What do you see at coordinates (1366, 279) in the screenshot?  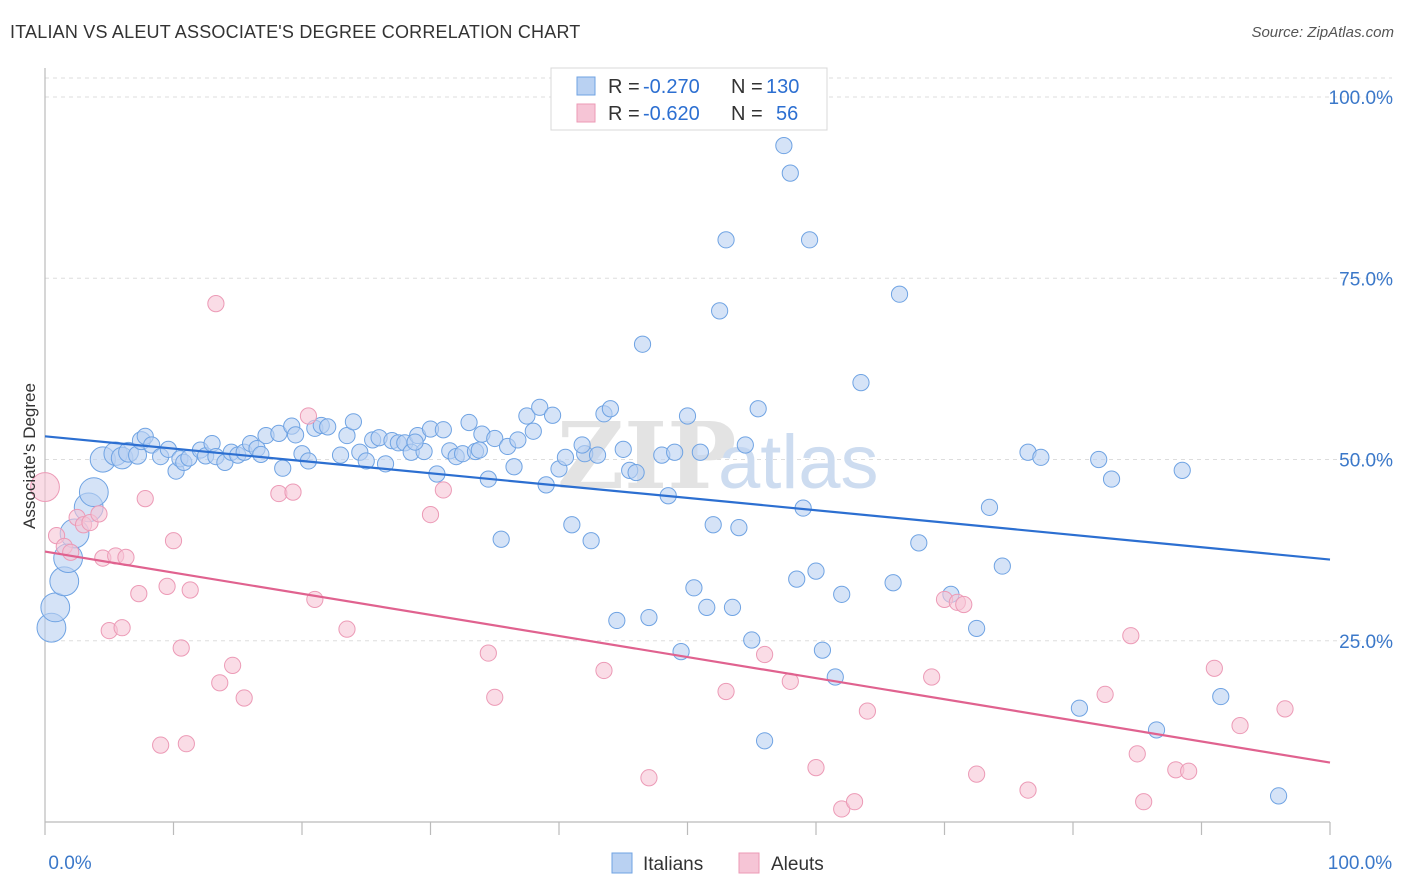 I see `y-tick-label-75: 75.0%` at bounding box center [1366, 279].